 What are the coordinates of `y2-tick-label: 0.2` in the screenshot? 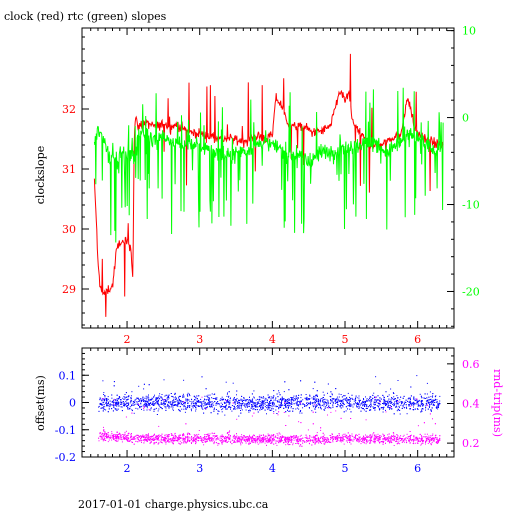 It's located at (471, 443).